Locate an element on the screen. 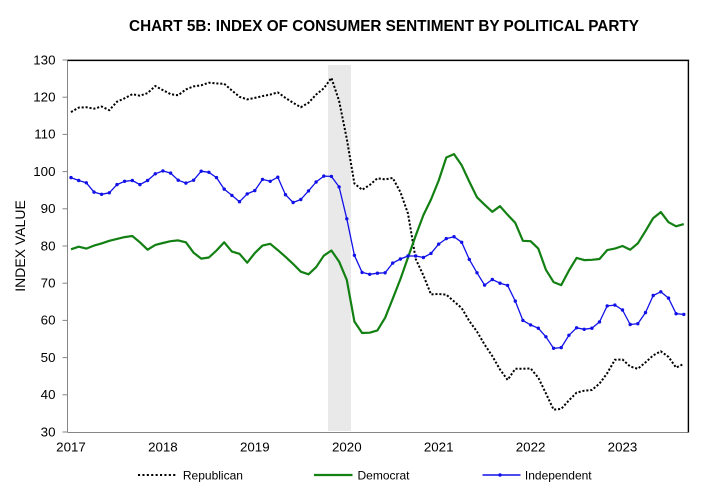 This screenshot has width=709, height=494. svg-text: 130 is located at coordinates (44, 59).